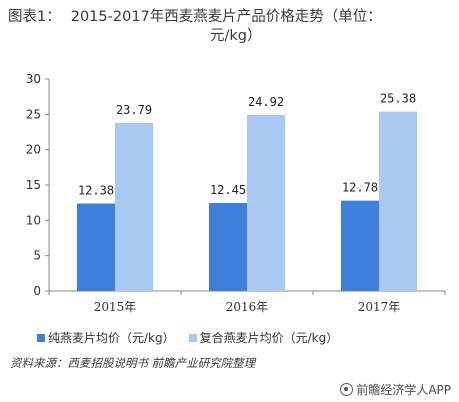  Describe the element at coordinates (379, 307) in the screenshot. I see `x-tick-label: 2017年` at that location.